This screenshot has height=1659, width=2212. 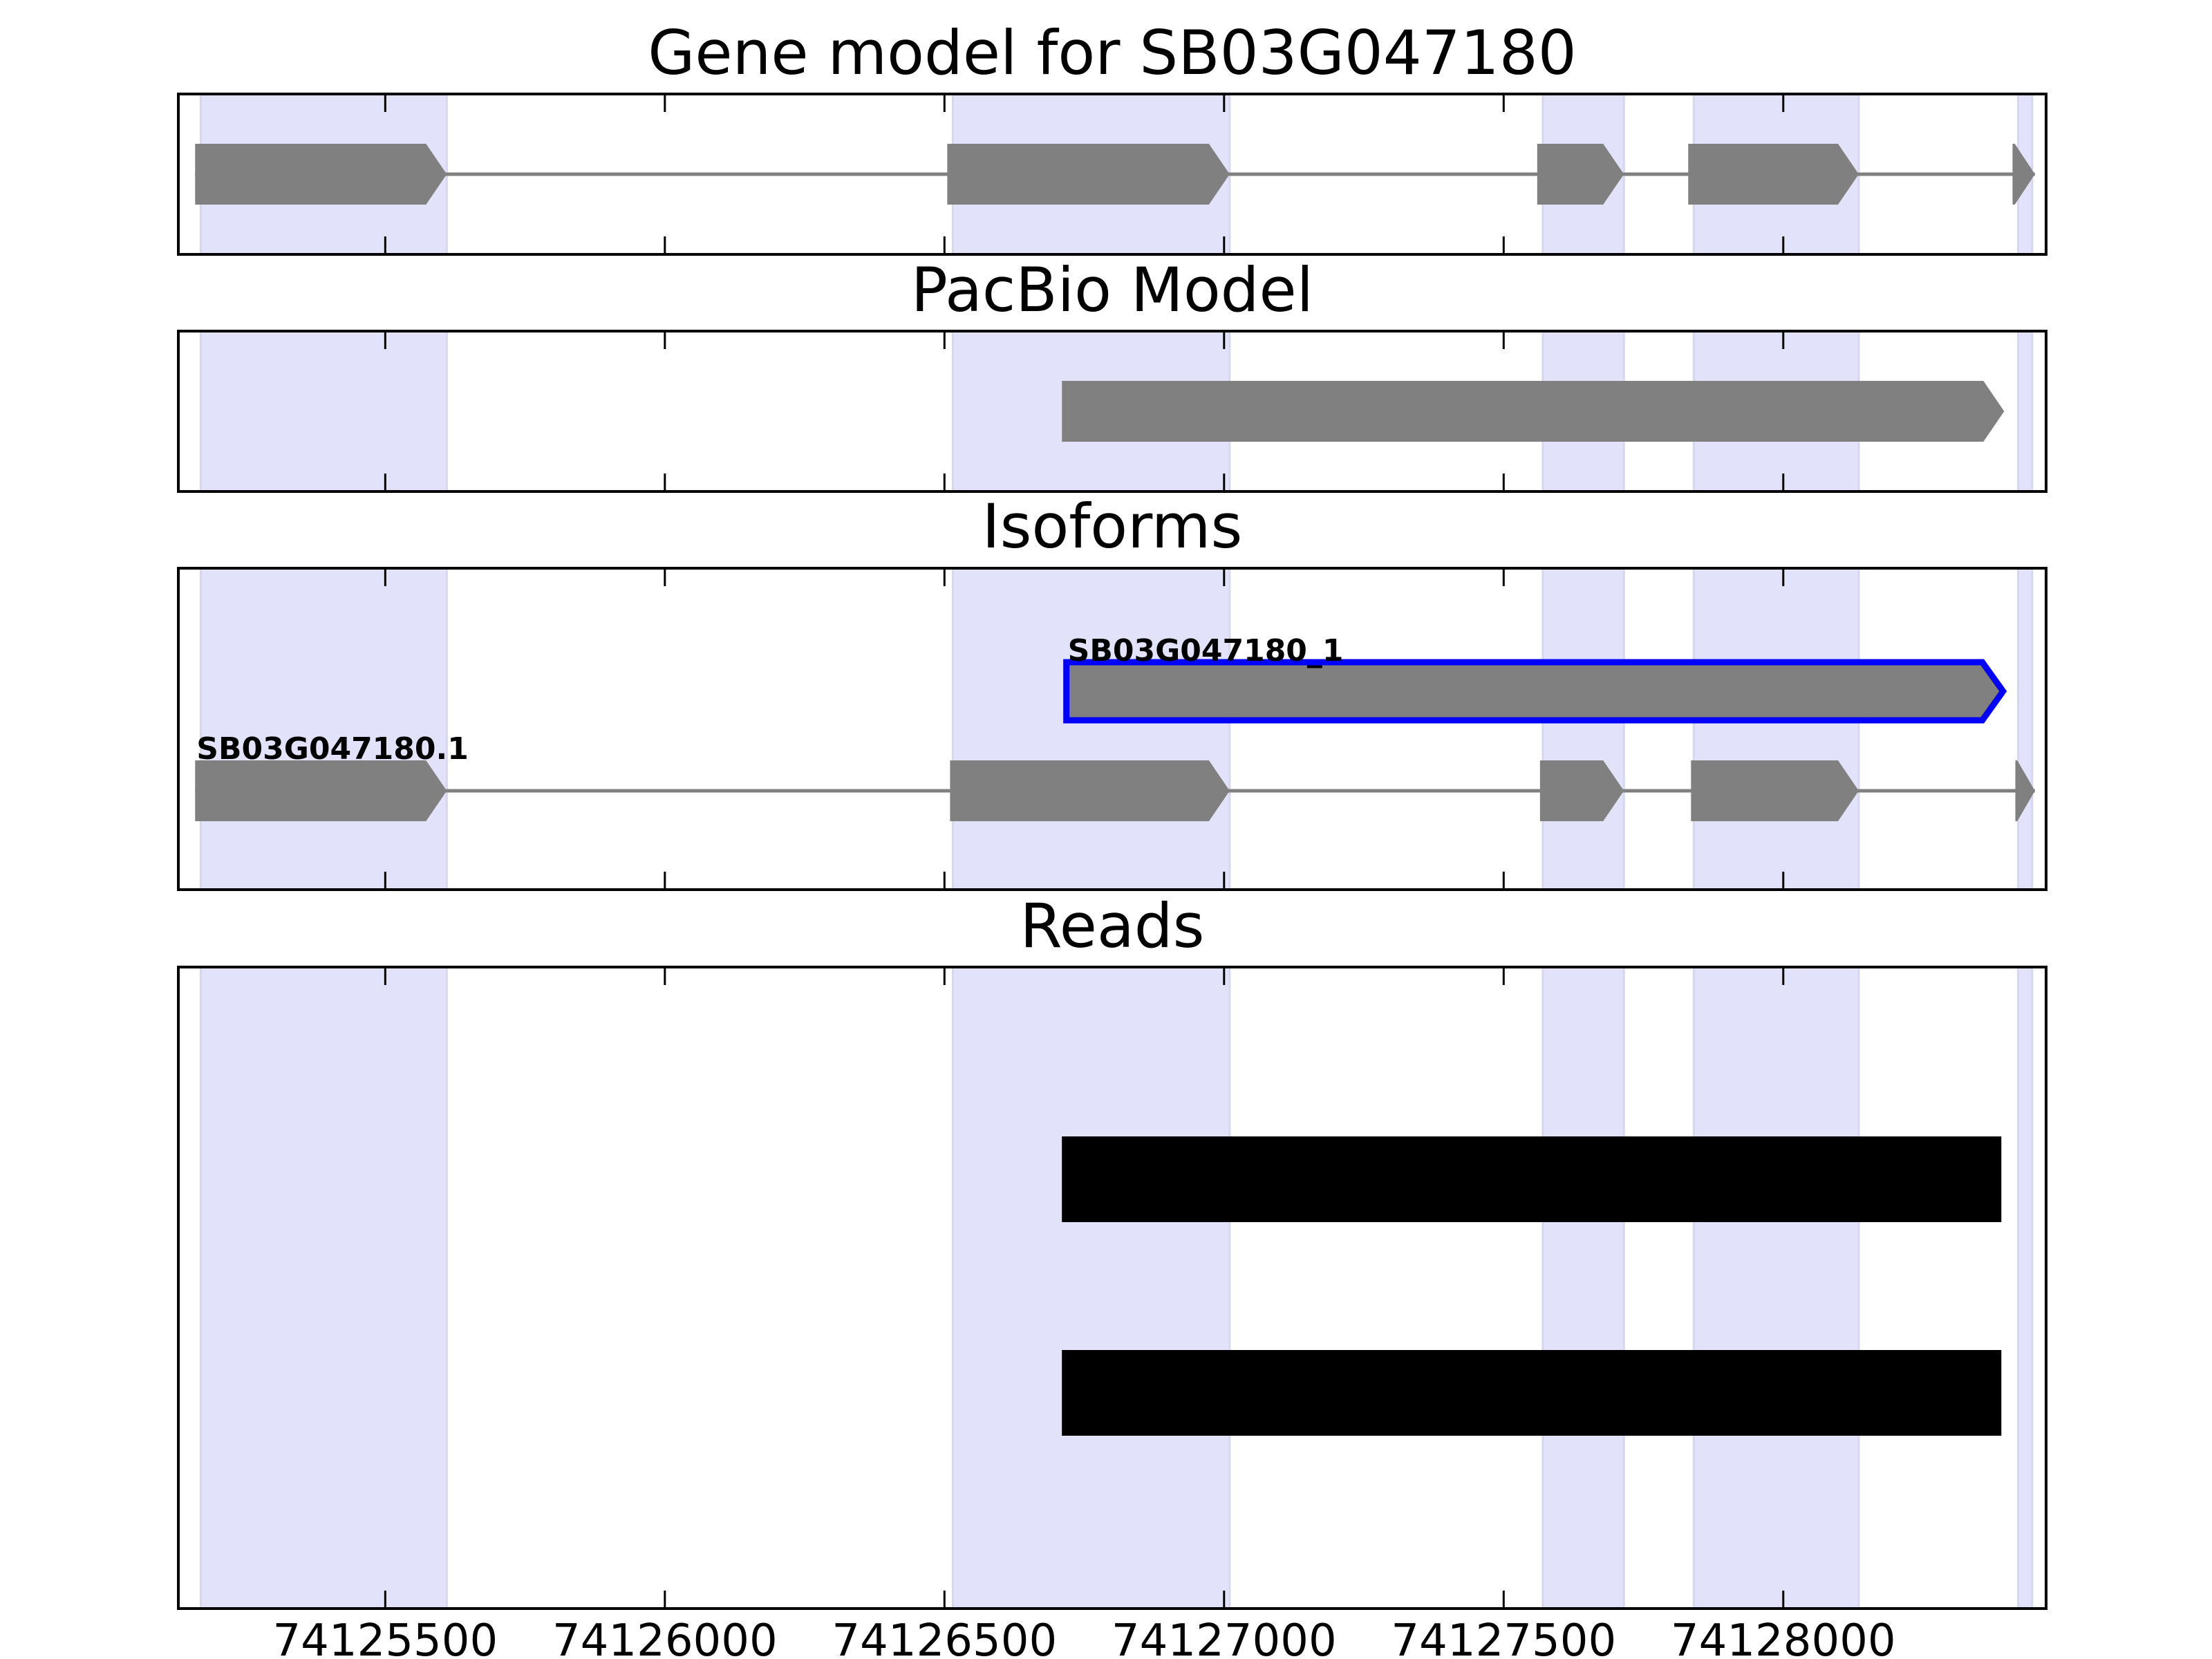 What do you see at coordinates (1783, 1637) in the screenshot?
I see `x-tick-label: 74128000` at bounding box center [1783, 1637].